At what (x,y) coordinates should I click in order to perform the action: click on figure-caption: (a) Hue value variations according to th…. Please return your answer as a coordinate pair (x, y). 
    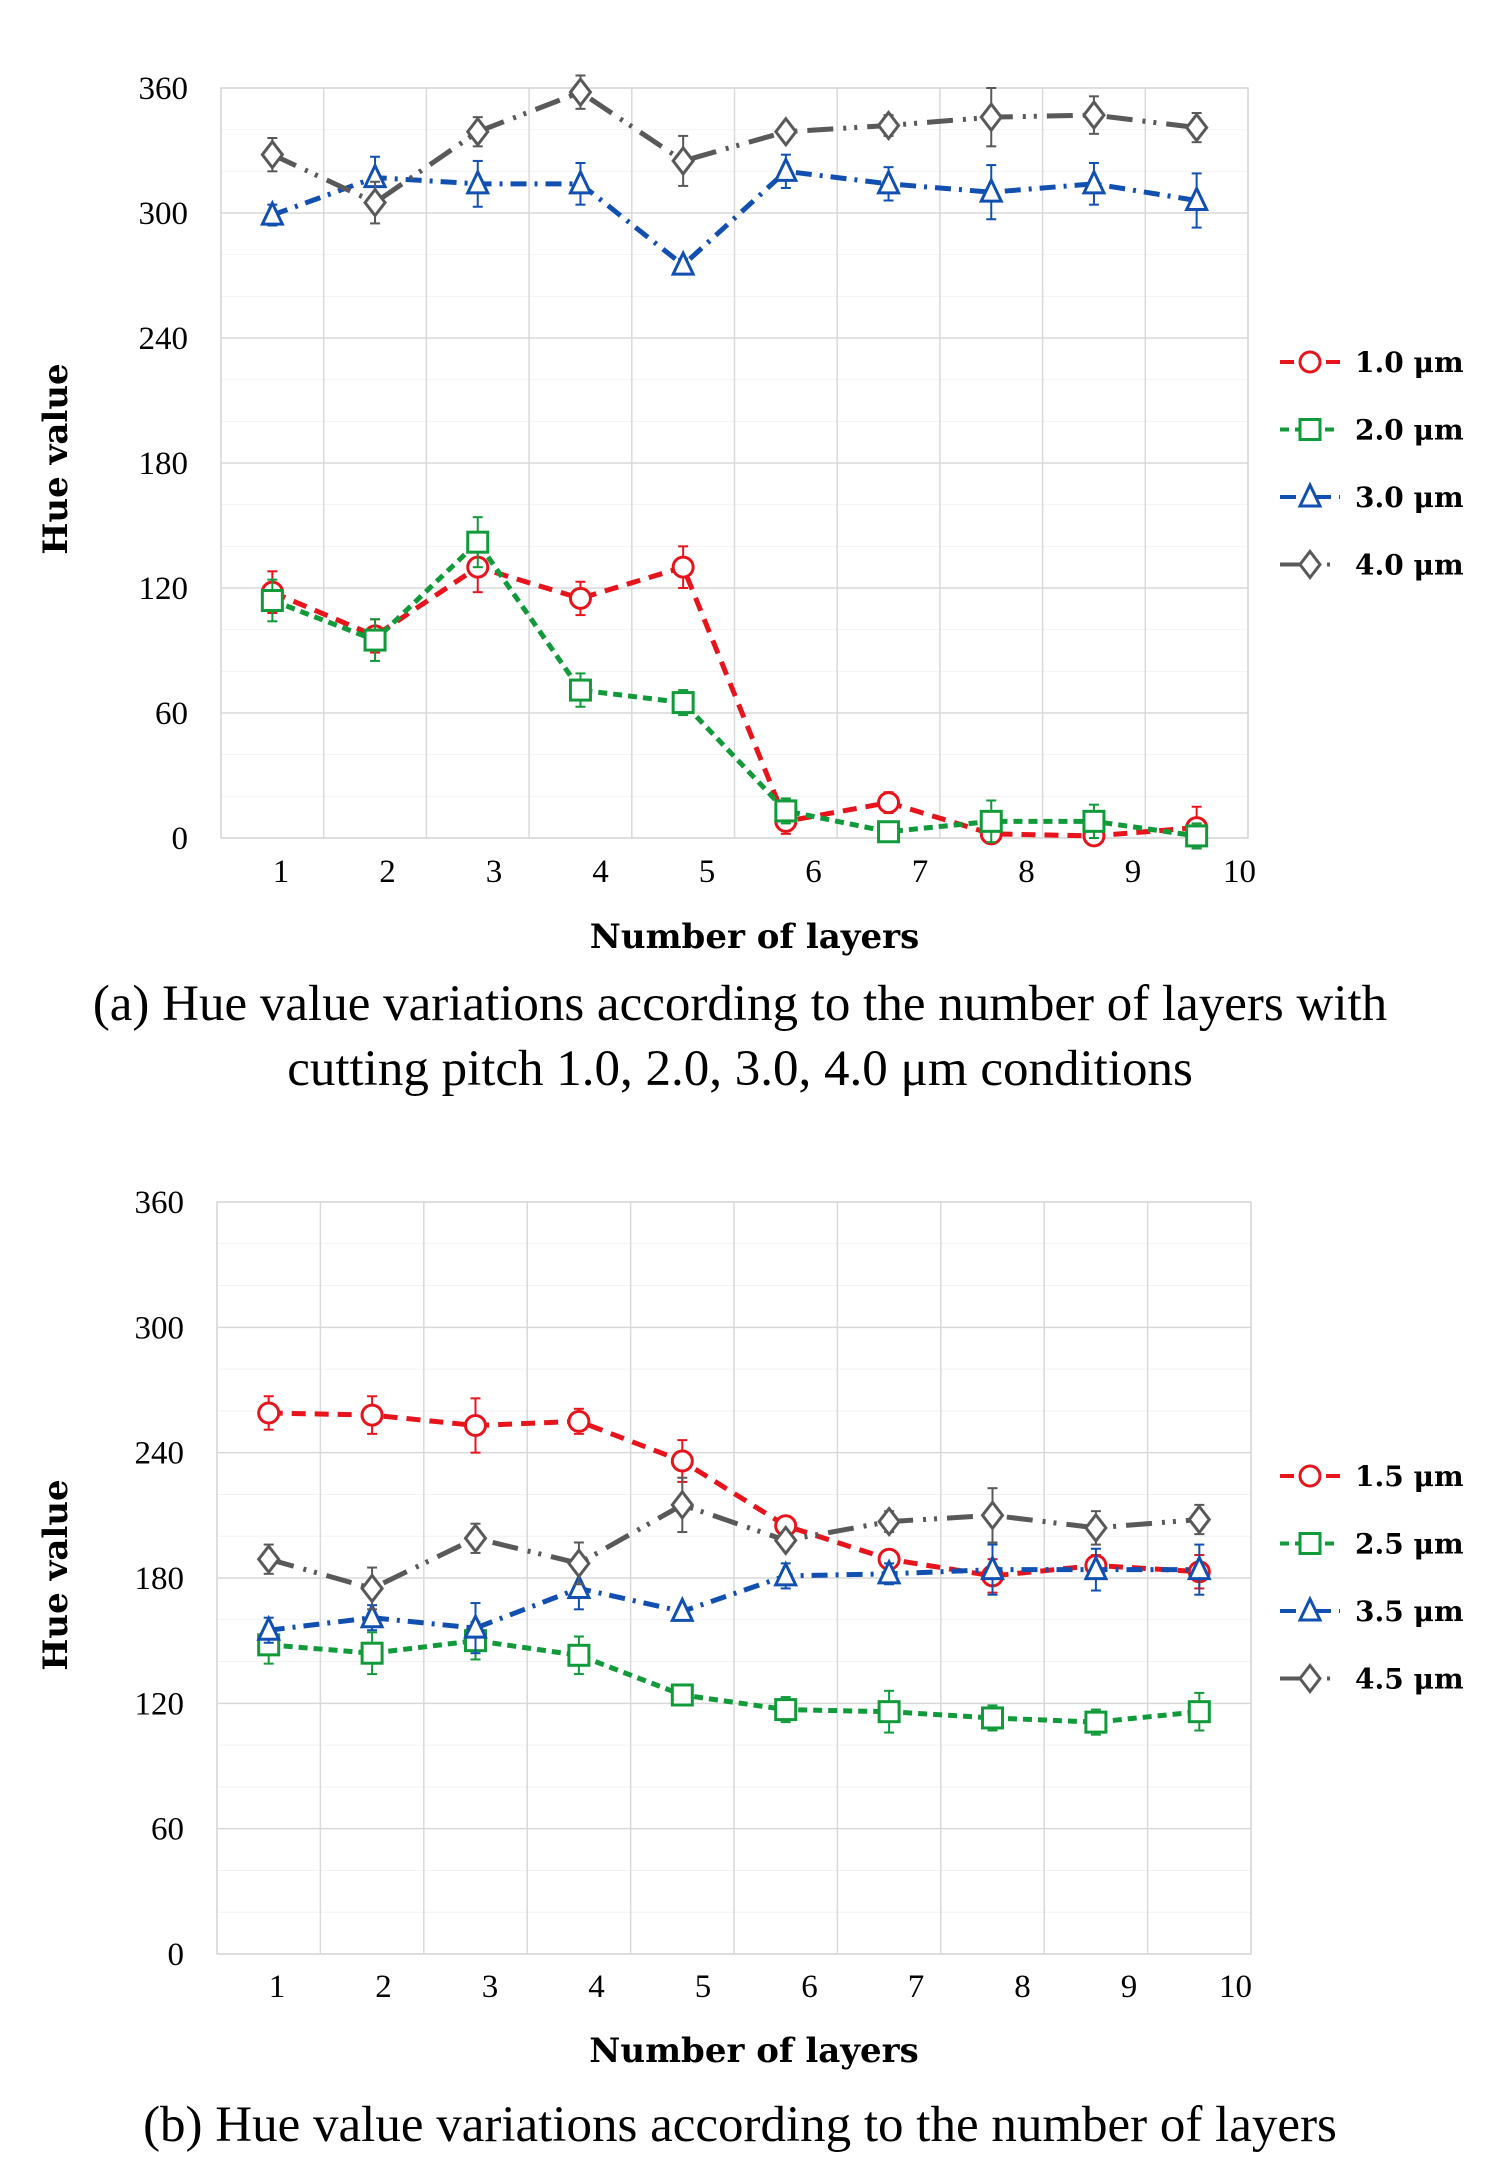
    Looking at the image, I should click on (740, 1004).